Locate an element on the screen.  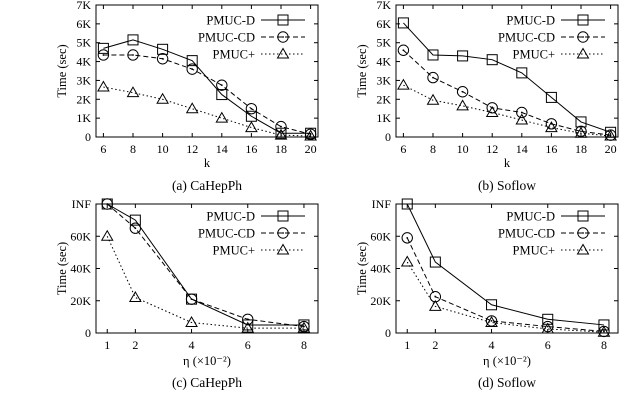
caption: (c) CaHepPh is located at coordinates (207, 382).